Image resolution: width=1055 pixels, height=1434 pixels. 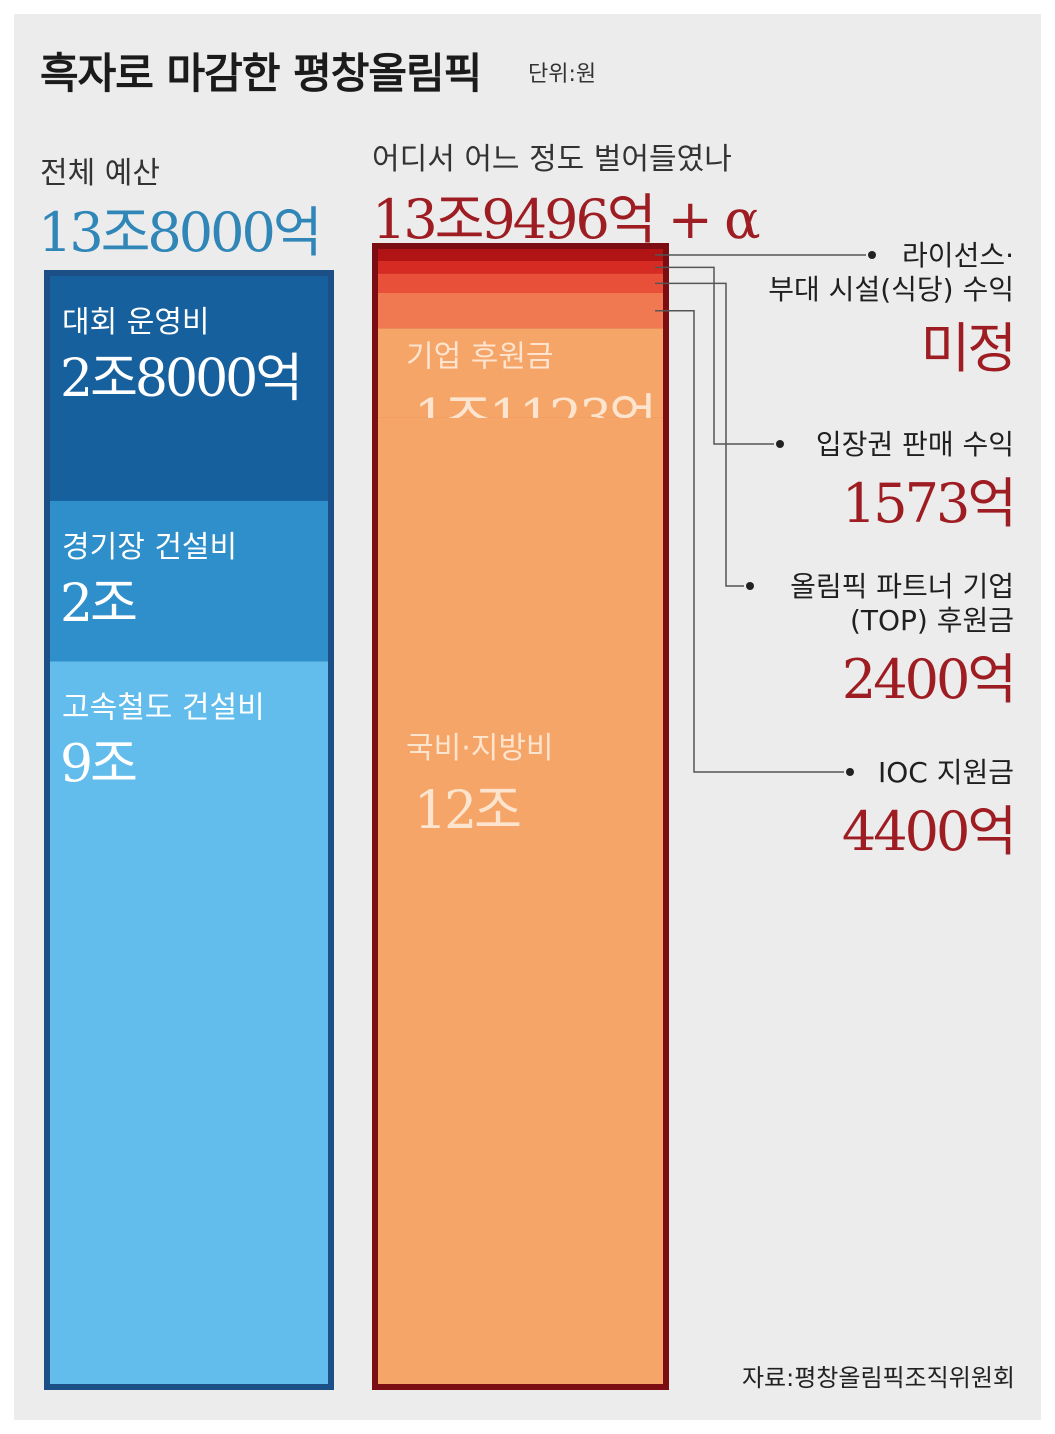 I want to click on annotation-label: 올림픽 파트너 기업, so click(x=902, y=586).